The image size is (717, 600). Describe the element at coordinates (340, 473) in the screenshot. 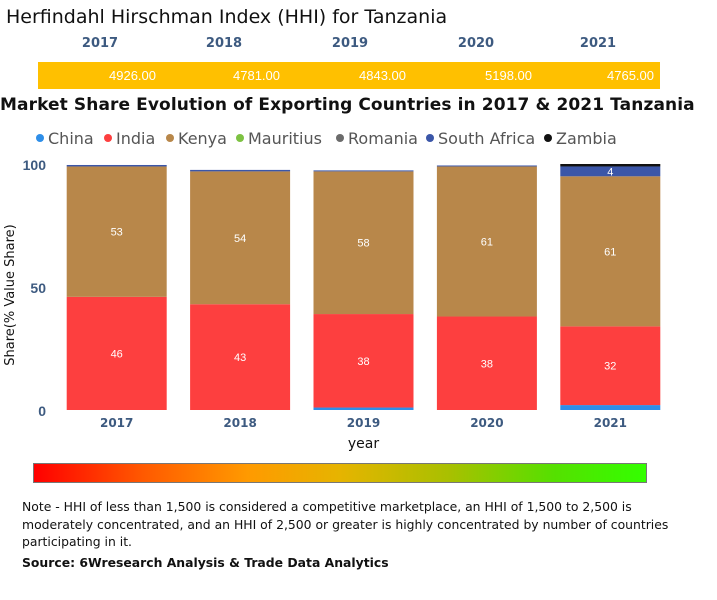

I see `hhi-gradient-scale` at that location.